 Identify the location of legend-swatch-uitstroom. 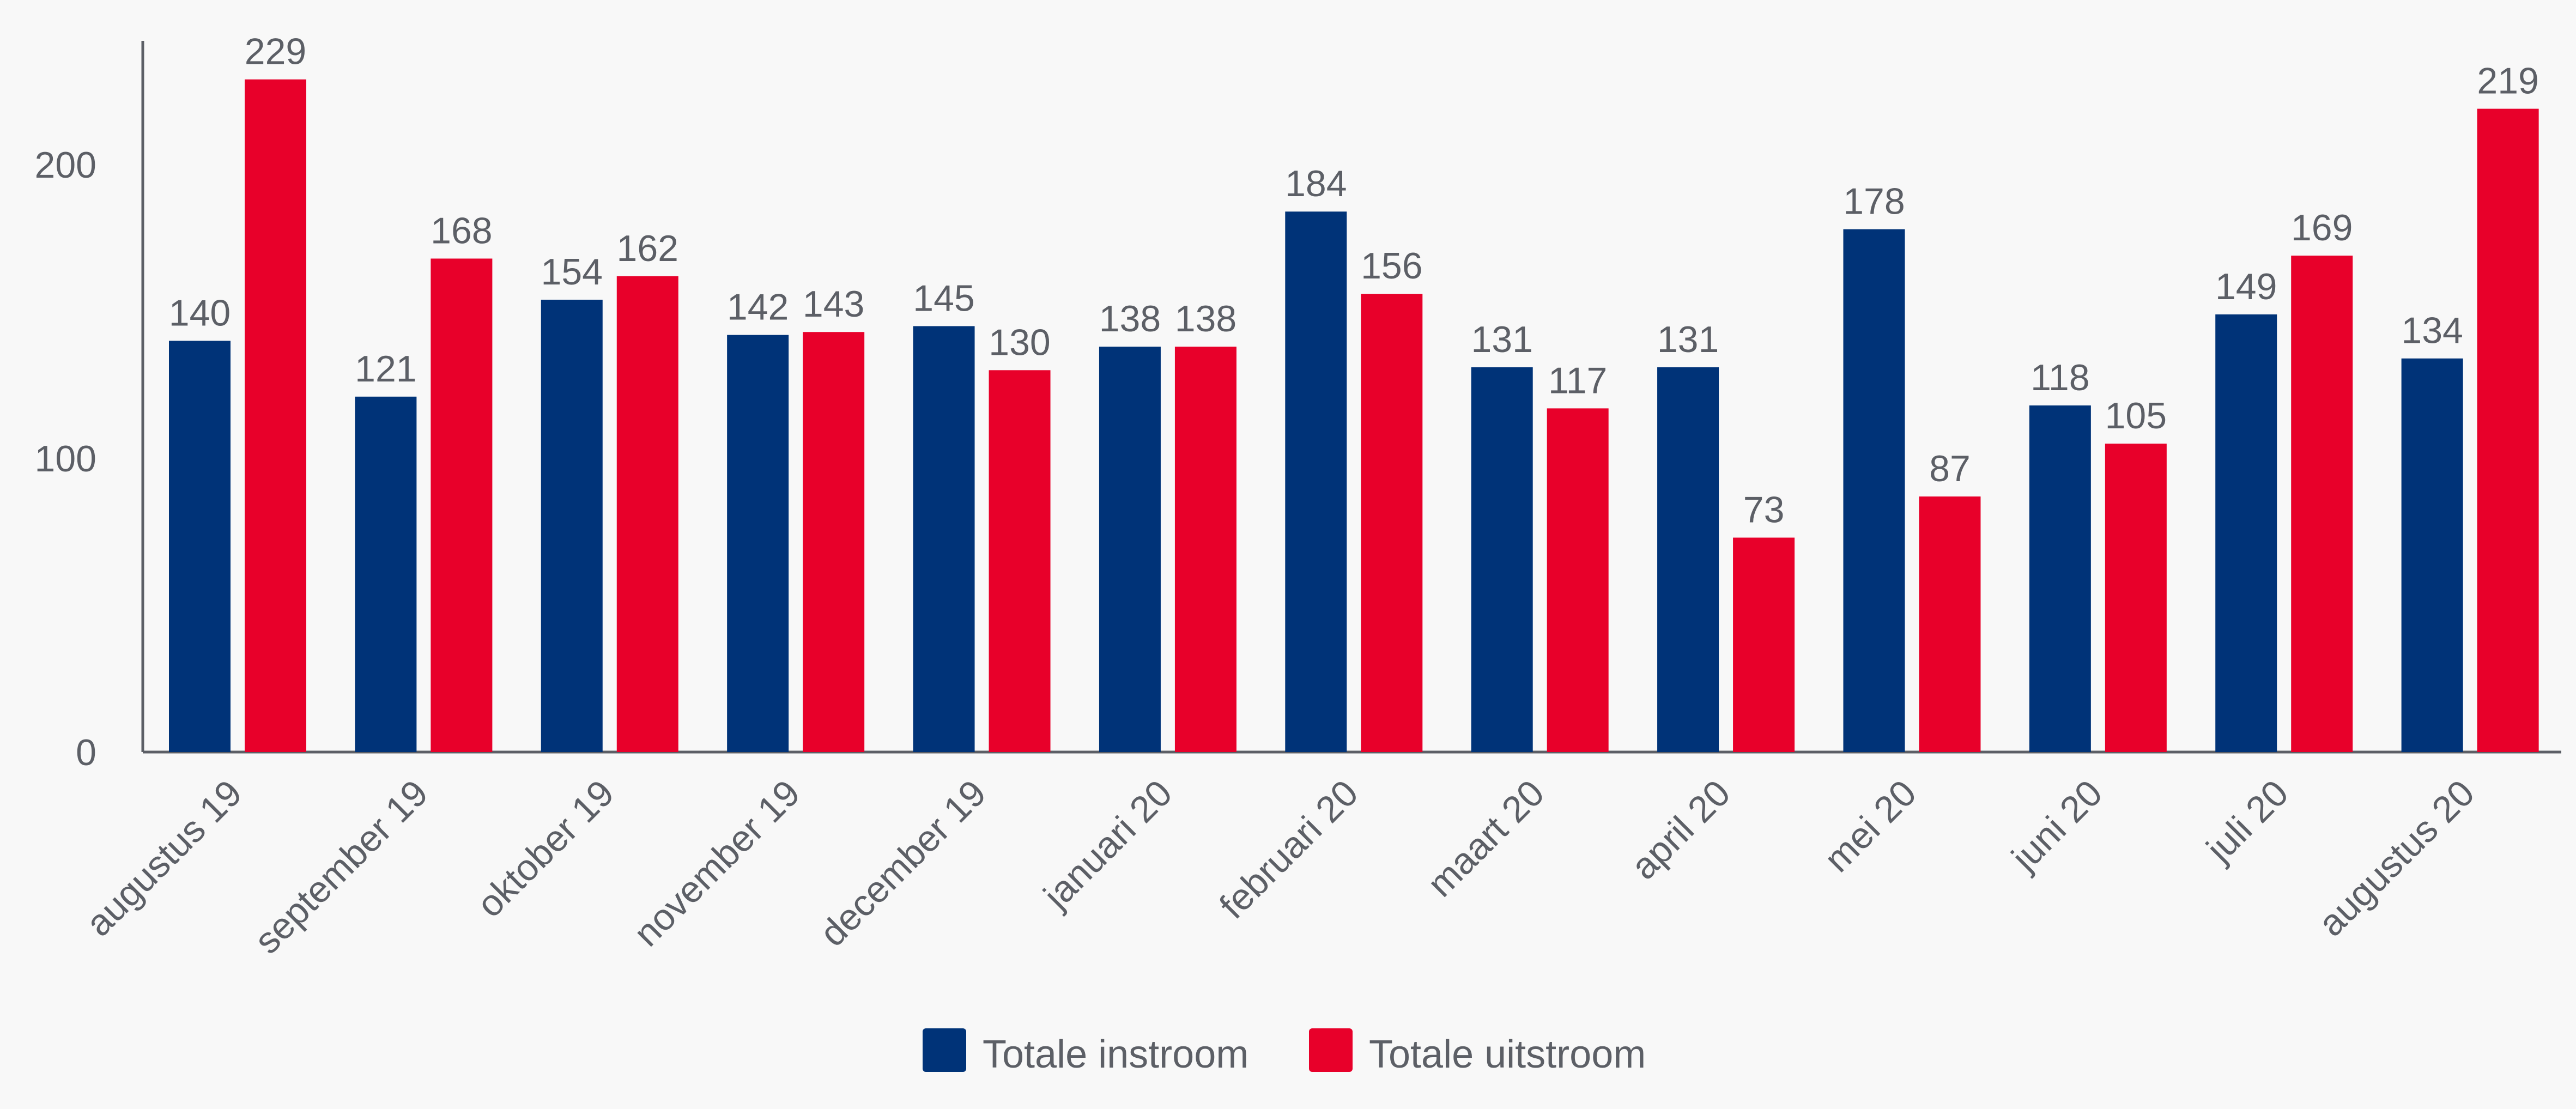
(1331, 1050).